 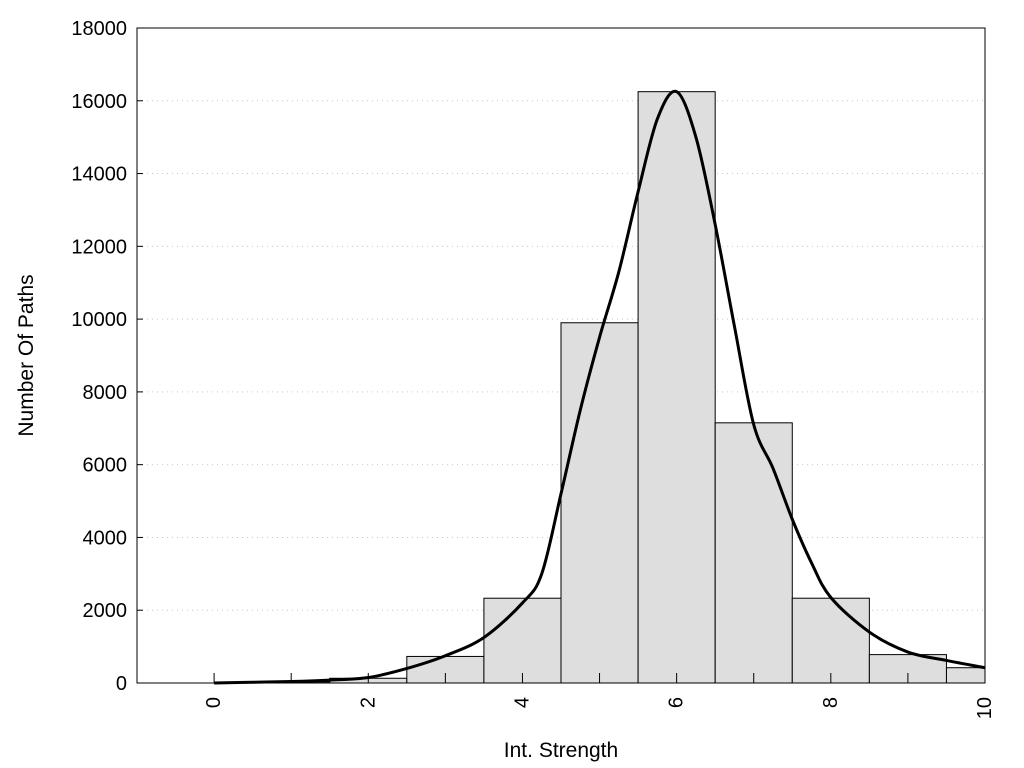 What do you see at coordinates (26, 355) in the screenshot?
I see `y-axis-title: Number Of Paths` at bounding box center [26, 355].